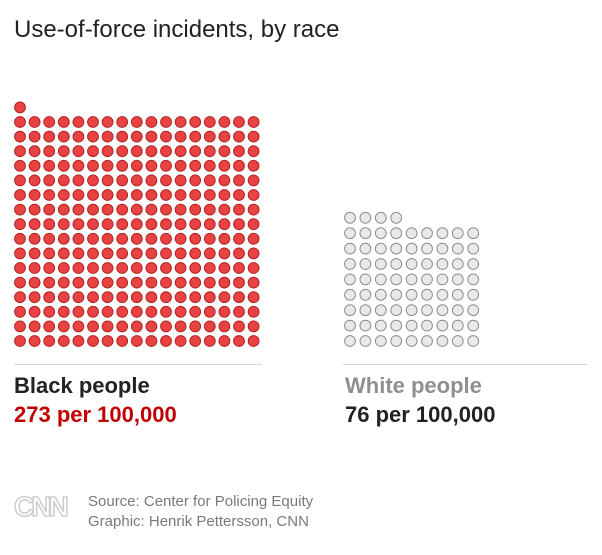  Describe the element at coordinates (420, 414) in the screenshot. I see `white-group-value: 76 per 100,000` at that location.